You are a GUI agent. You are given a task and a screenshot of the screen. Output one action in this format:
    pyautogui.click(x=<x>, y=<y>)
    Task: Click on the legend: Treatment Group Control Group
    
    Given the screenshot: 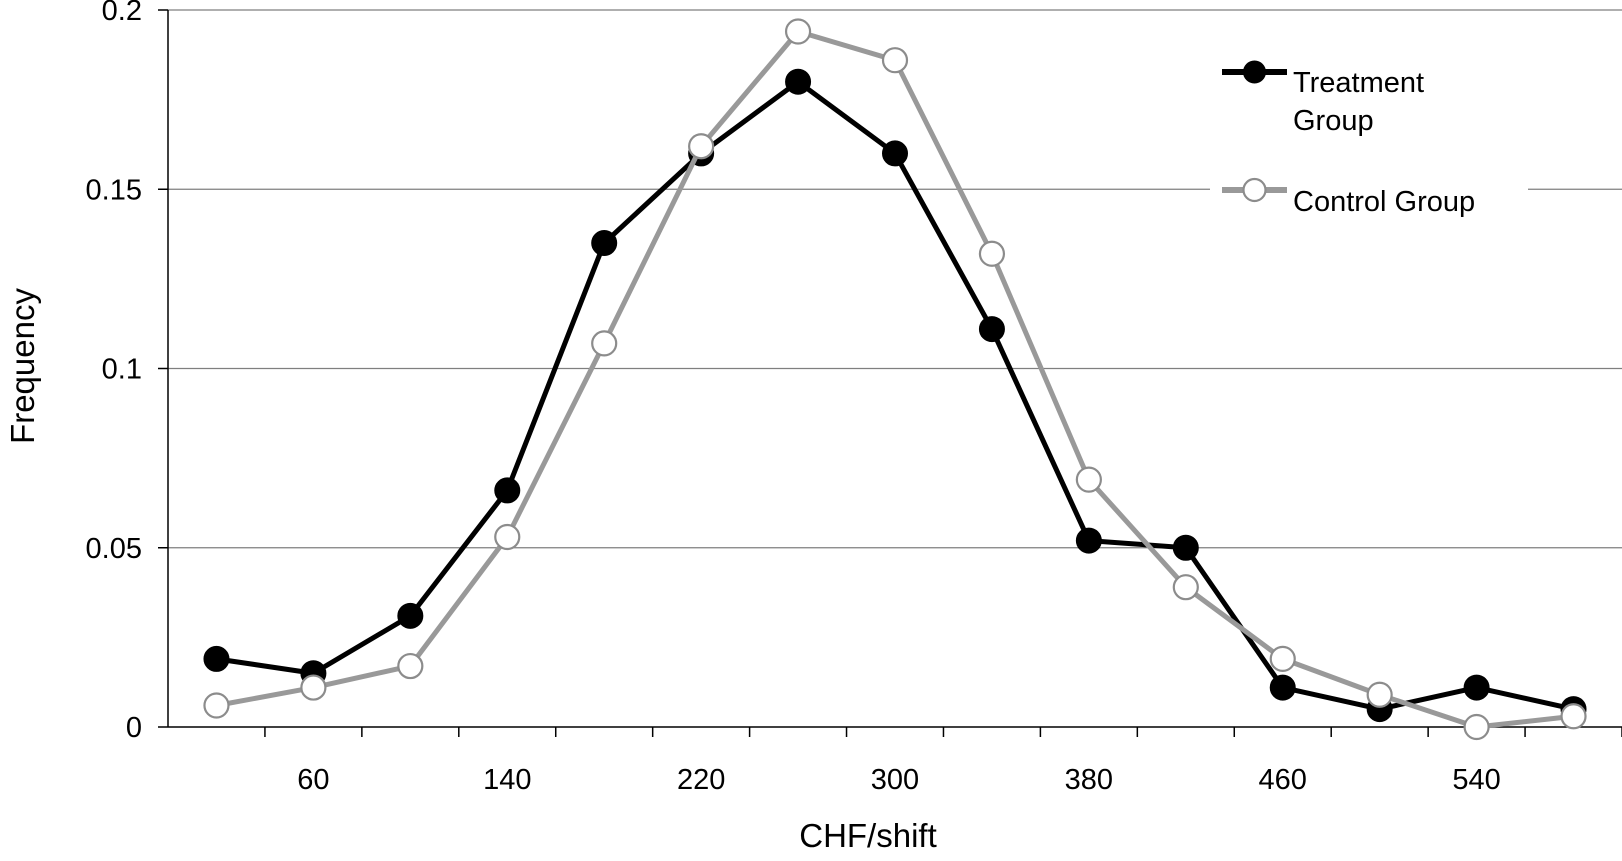 What is the action you would take?
    pyautogui.click(x=1369, y=142)
    